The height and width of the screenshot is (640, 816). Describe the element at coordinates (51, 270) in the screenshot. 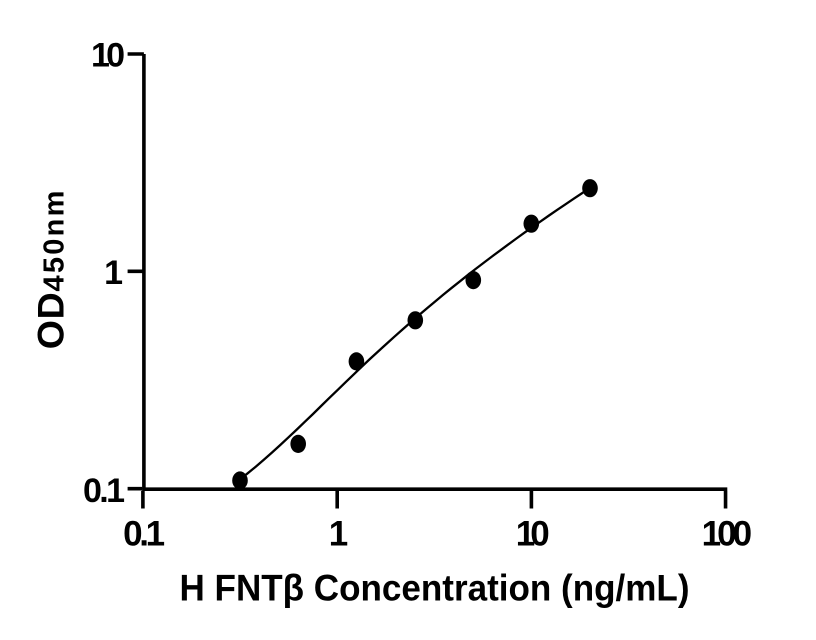

I see `svg-text: OD450nm` at that location.